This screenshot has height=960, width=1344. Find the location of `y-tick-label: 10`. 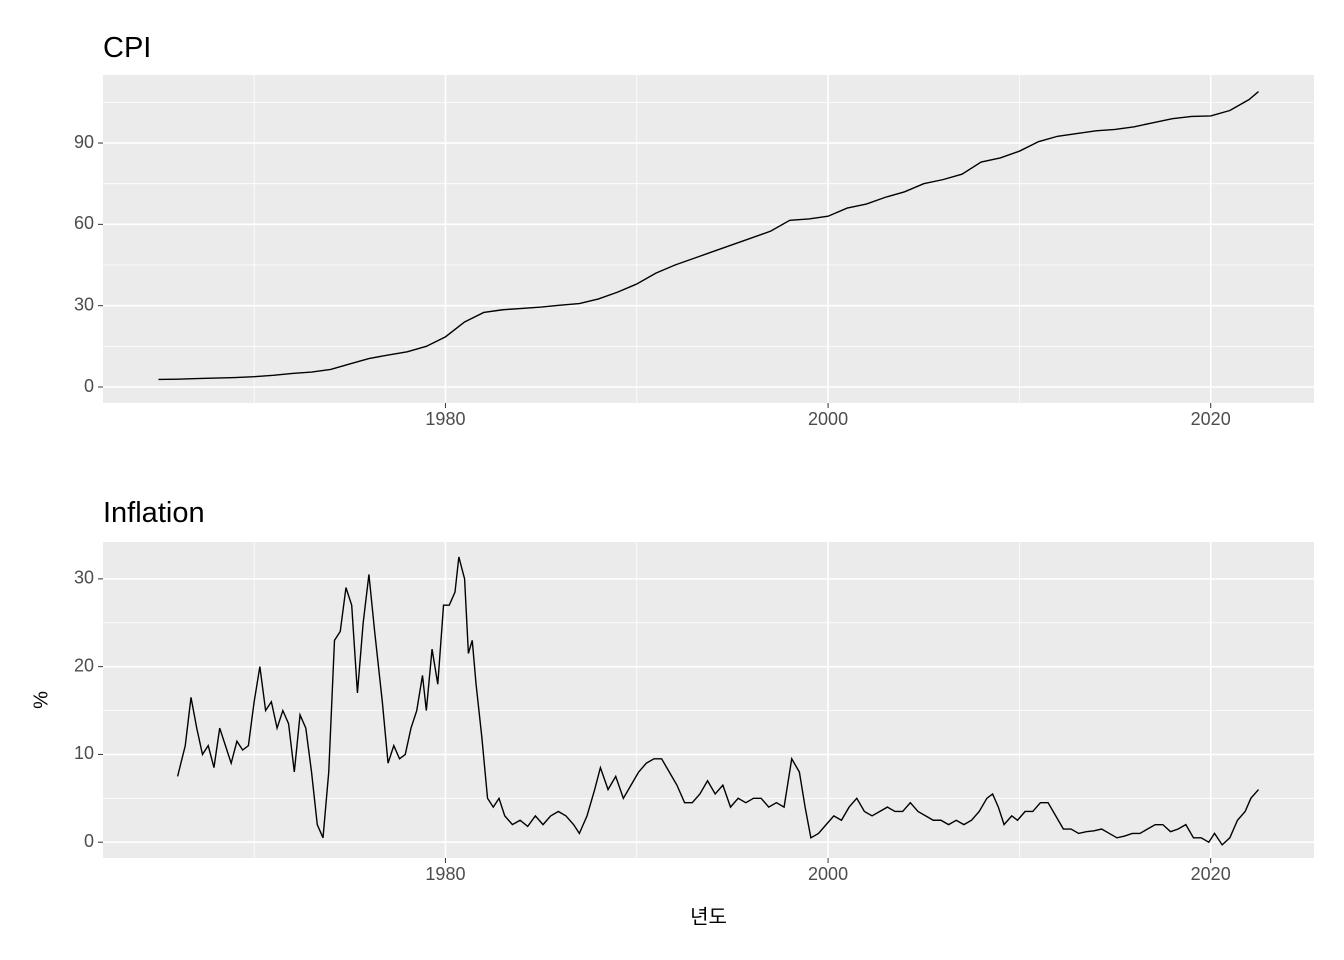

y-tick-label: 10 is located at coordinates (84, 753).